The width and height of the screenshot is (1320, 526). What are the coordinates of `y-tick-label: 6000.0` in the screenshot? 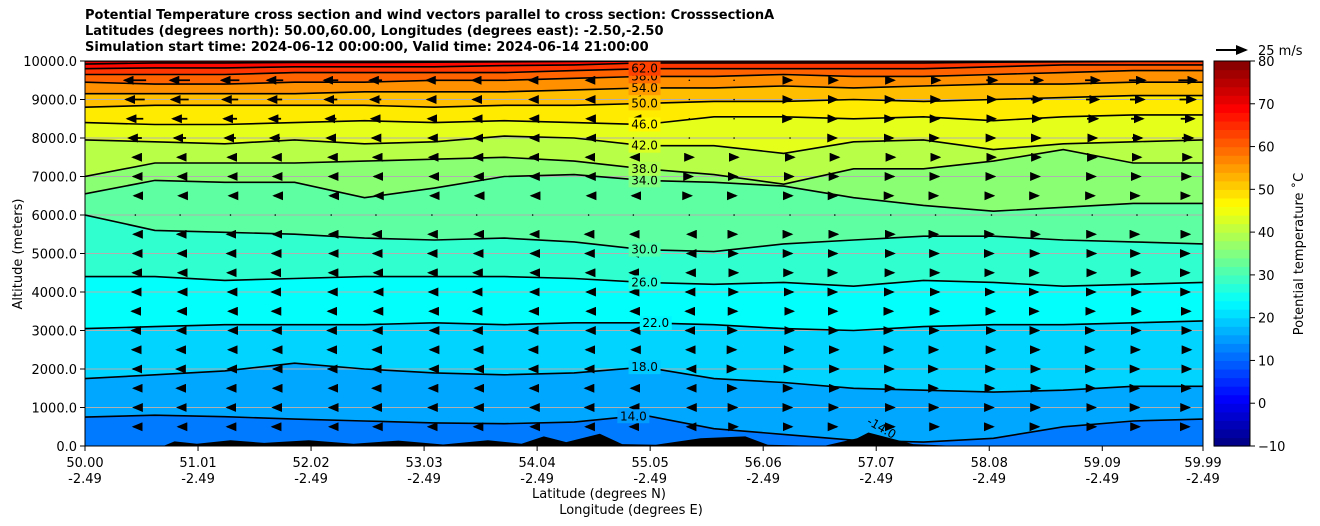 It's located at (55, 216).